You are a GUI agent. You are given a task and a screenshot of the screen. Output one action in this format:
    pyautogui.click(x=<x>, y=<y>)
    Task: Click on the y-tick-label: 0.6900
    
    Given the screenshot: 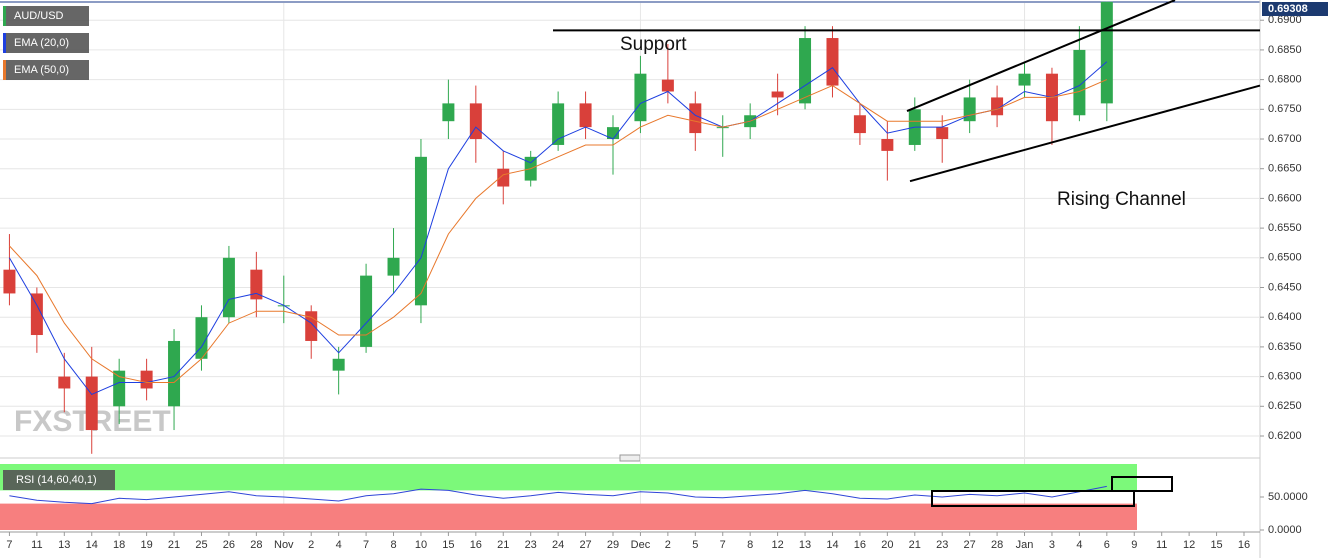 What is the action you would take?
    pyautogui.click(x=1285, y=20)
    